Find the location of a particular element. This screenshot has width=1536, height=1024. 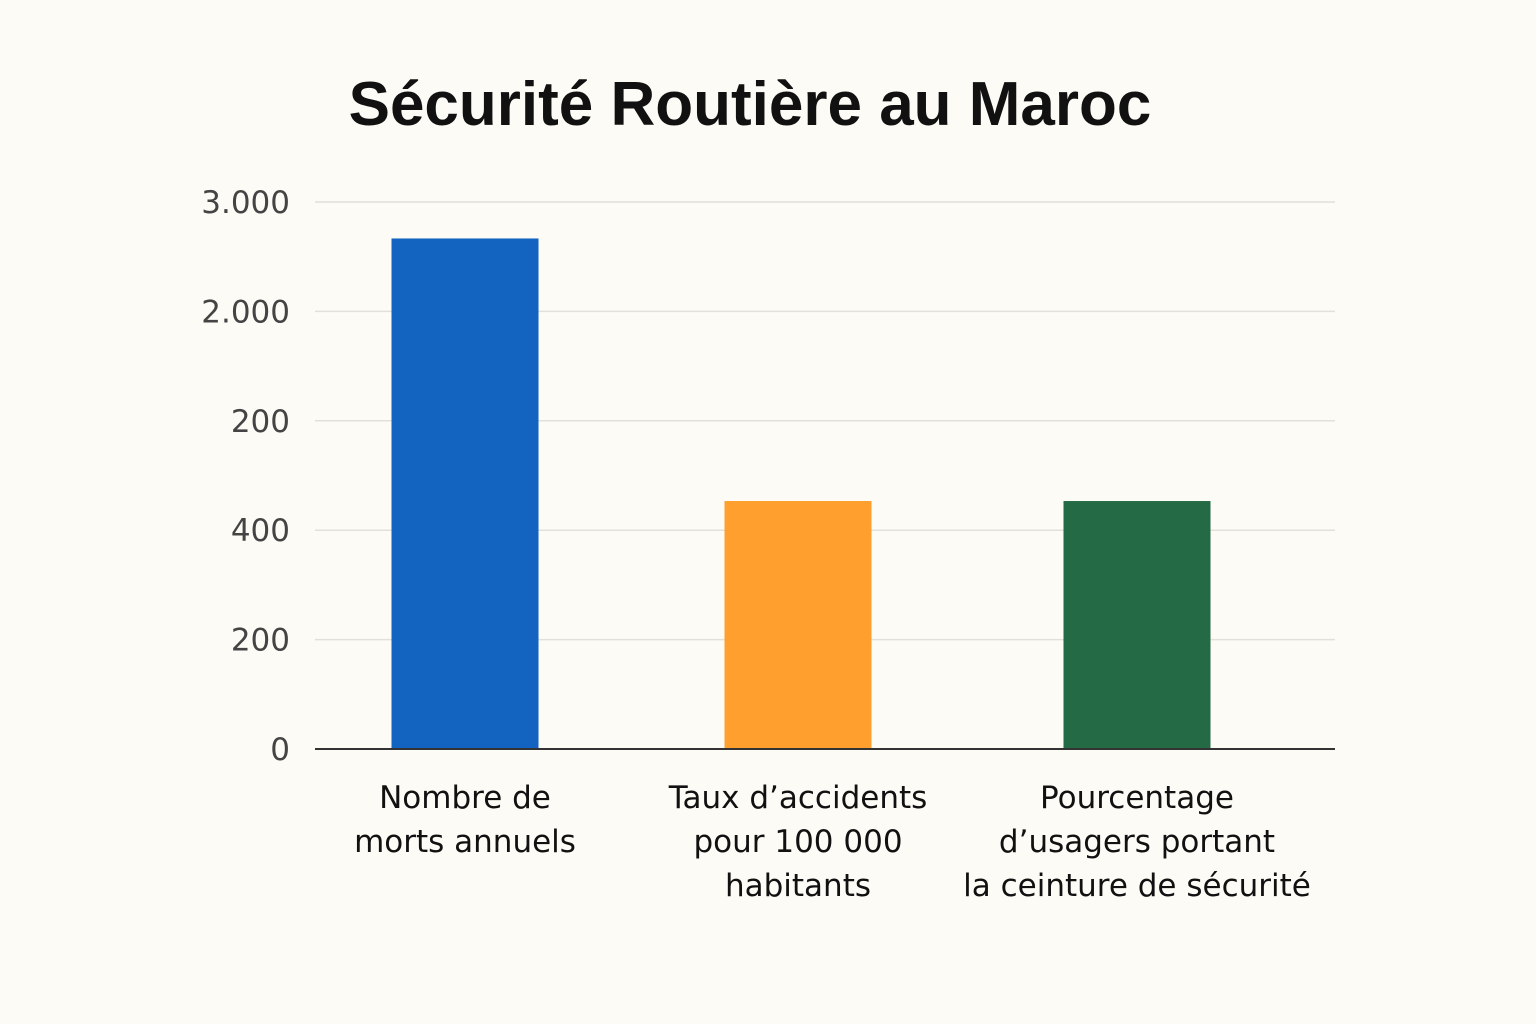

y-tick-label: 3.000 is located at coordinates (245, 203).